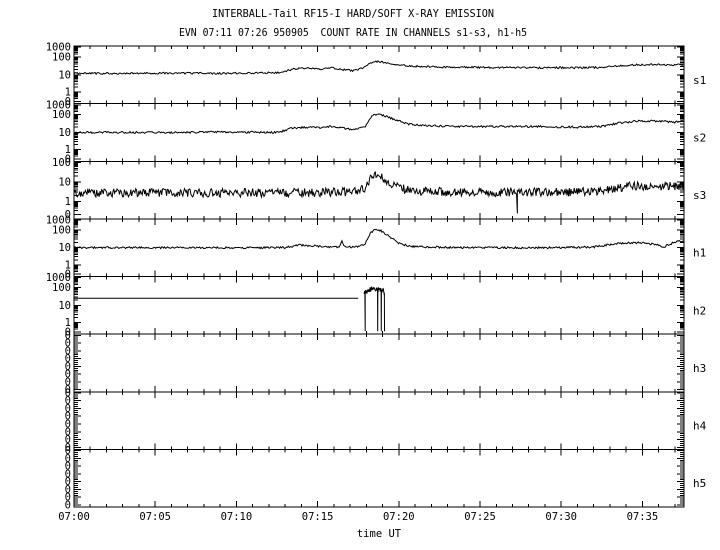  I want to click on trace-s3, so click(379, 192).